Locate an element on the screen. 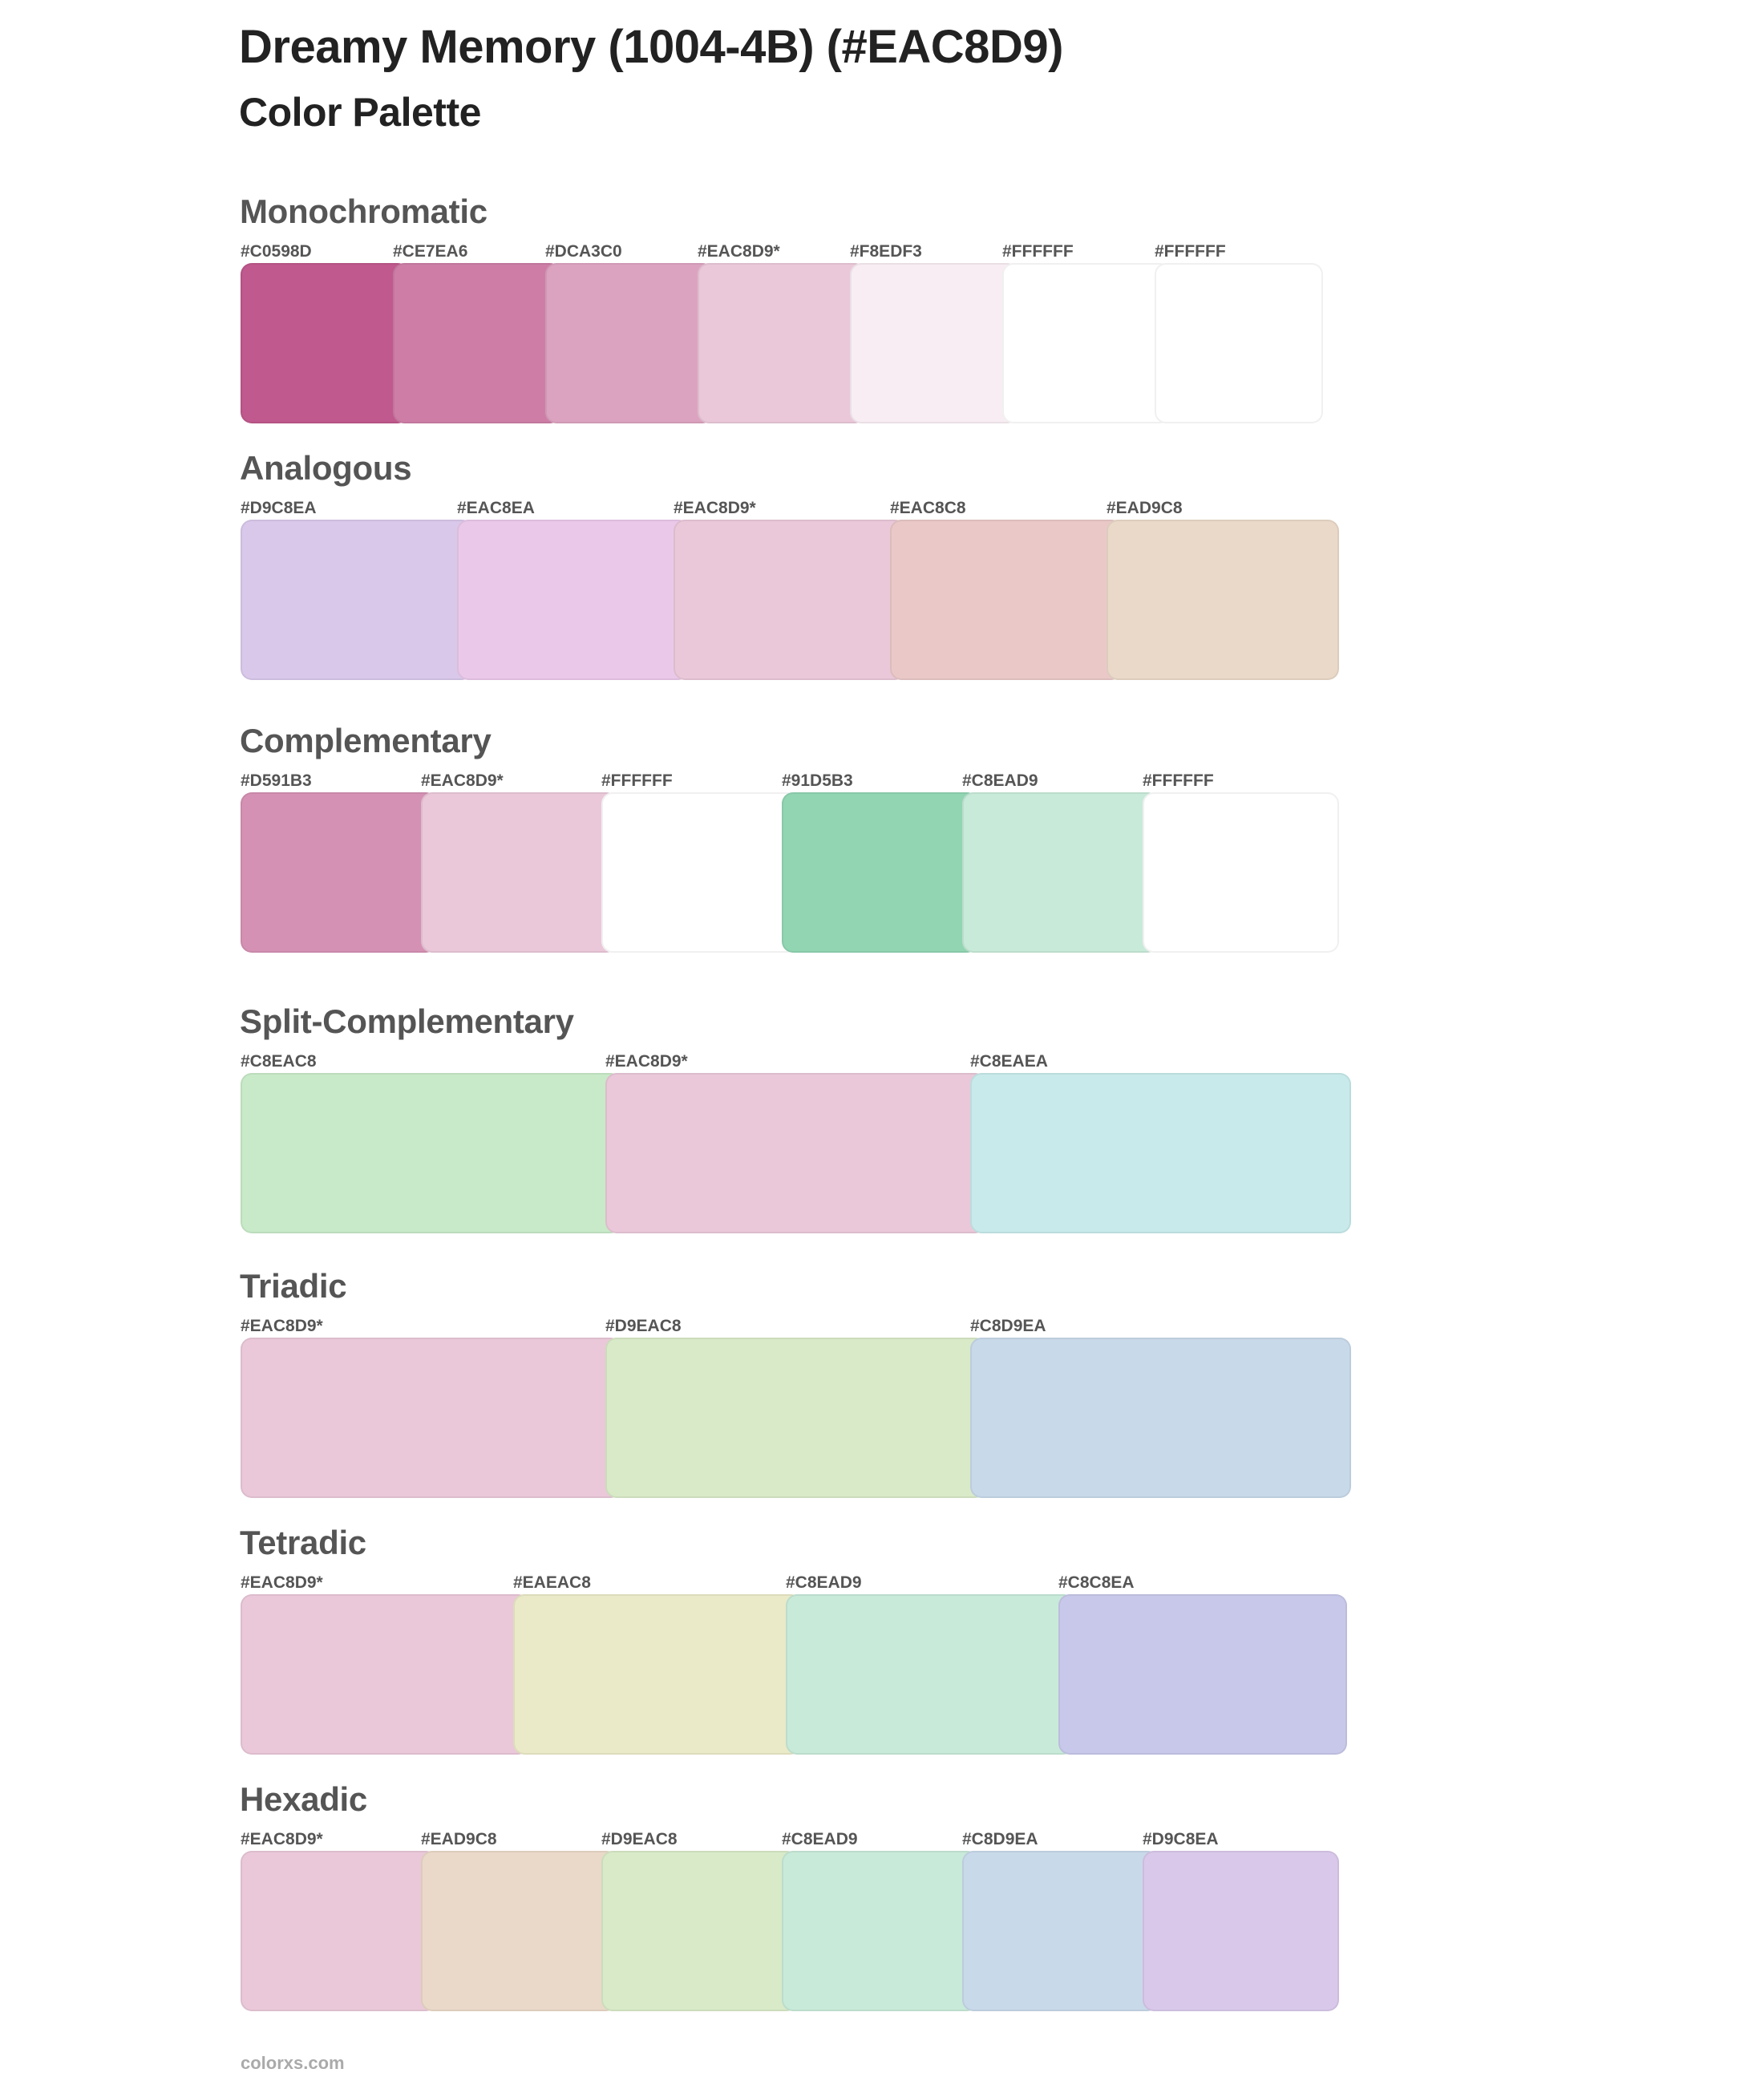 This screenshot has height=2085, width=1764. swatch-hex-label: #C8EAEA is located at coordinates (1009, 1062).